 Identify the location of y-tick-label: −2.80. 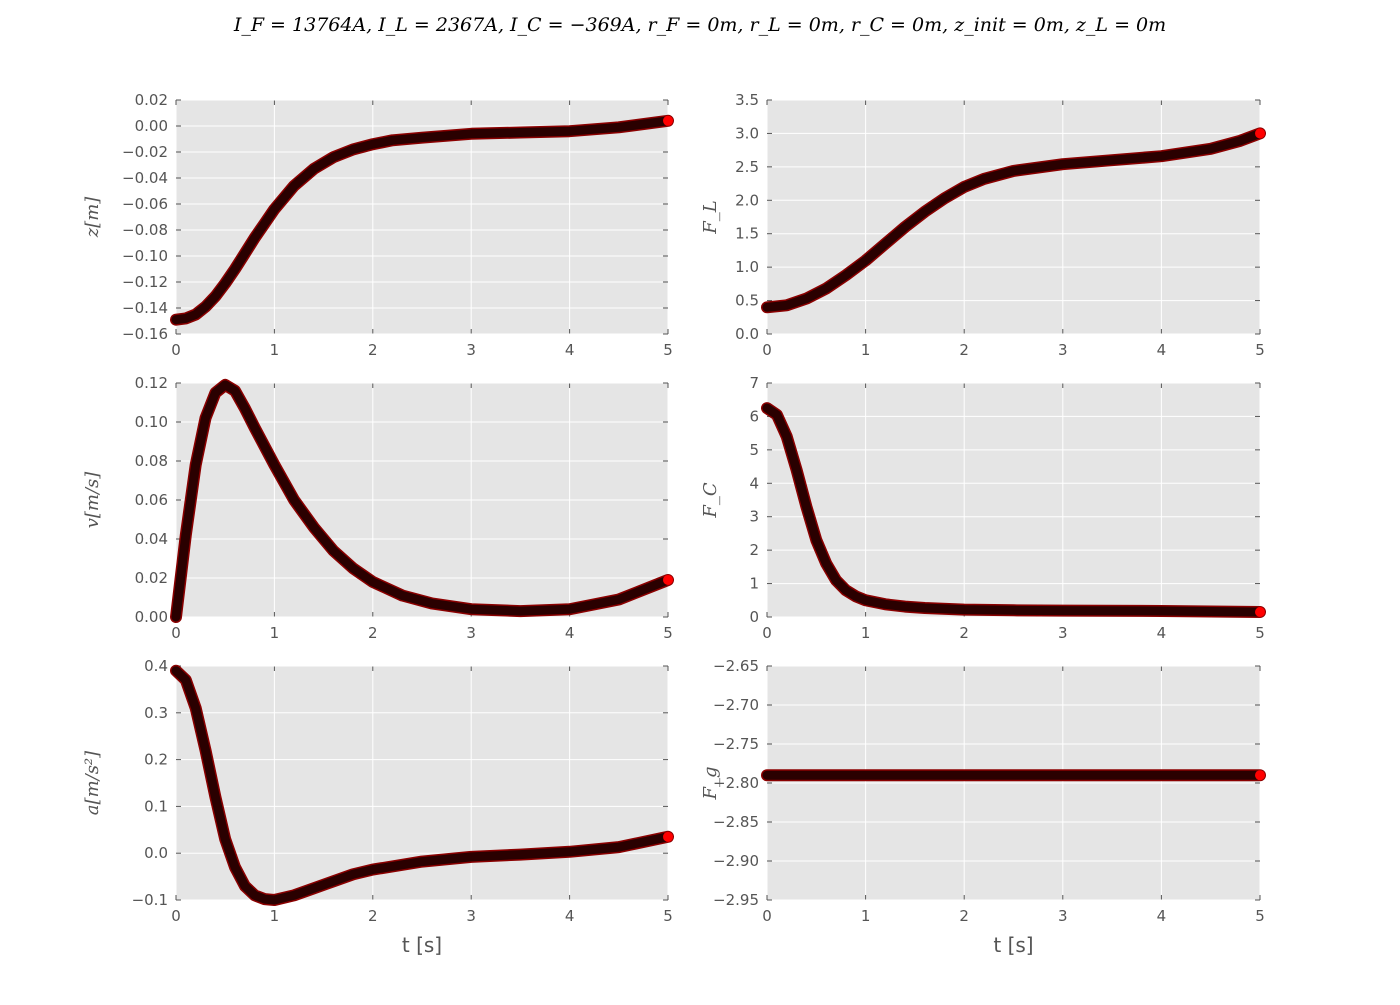
(736, 783).